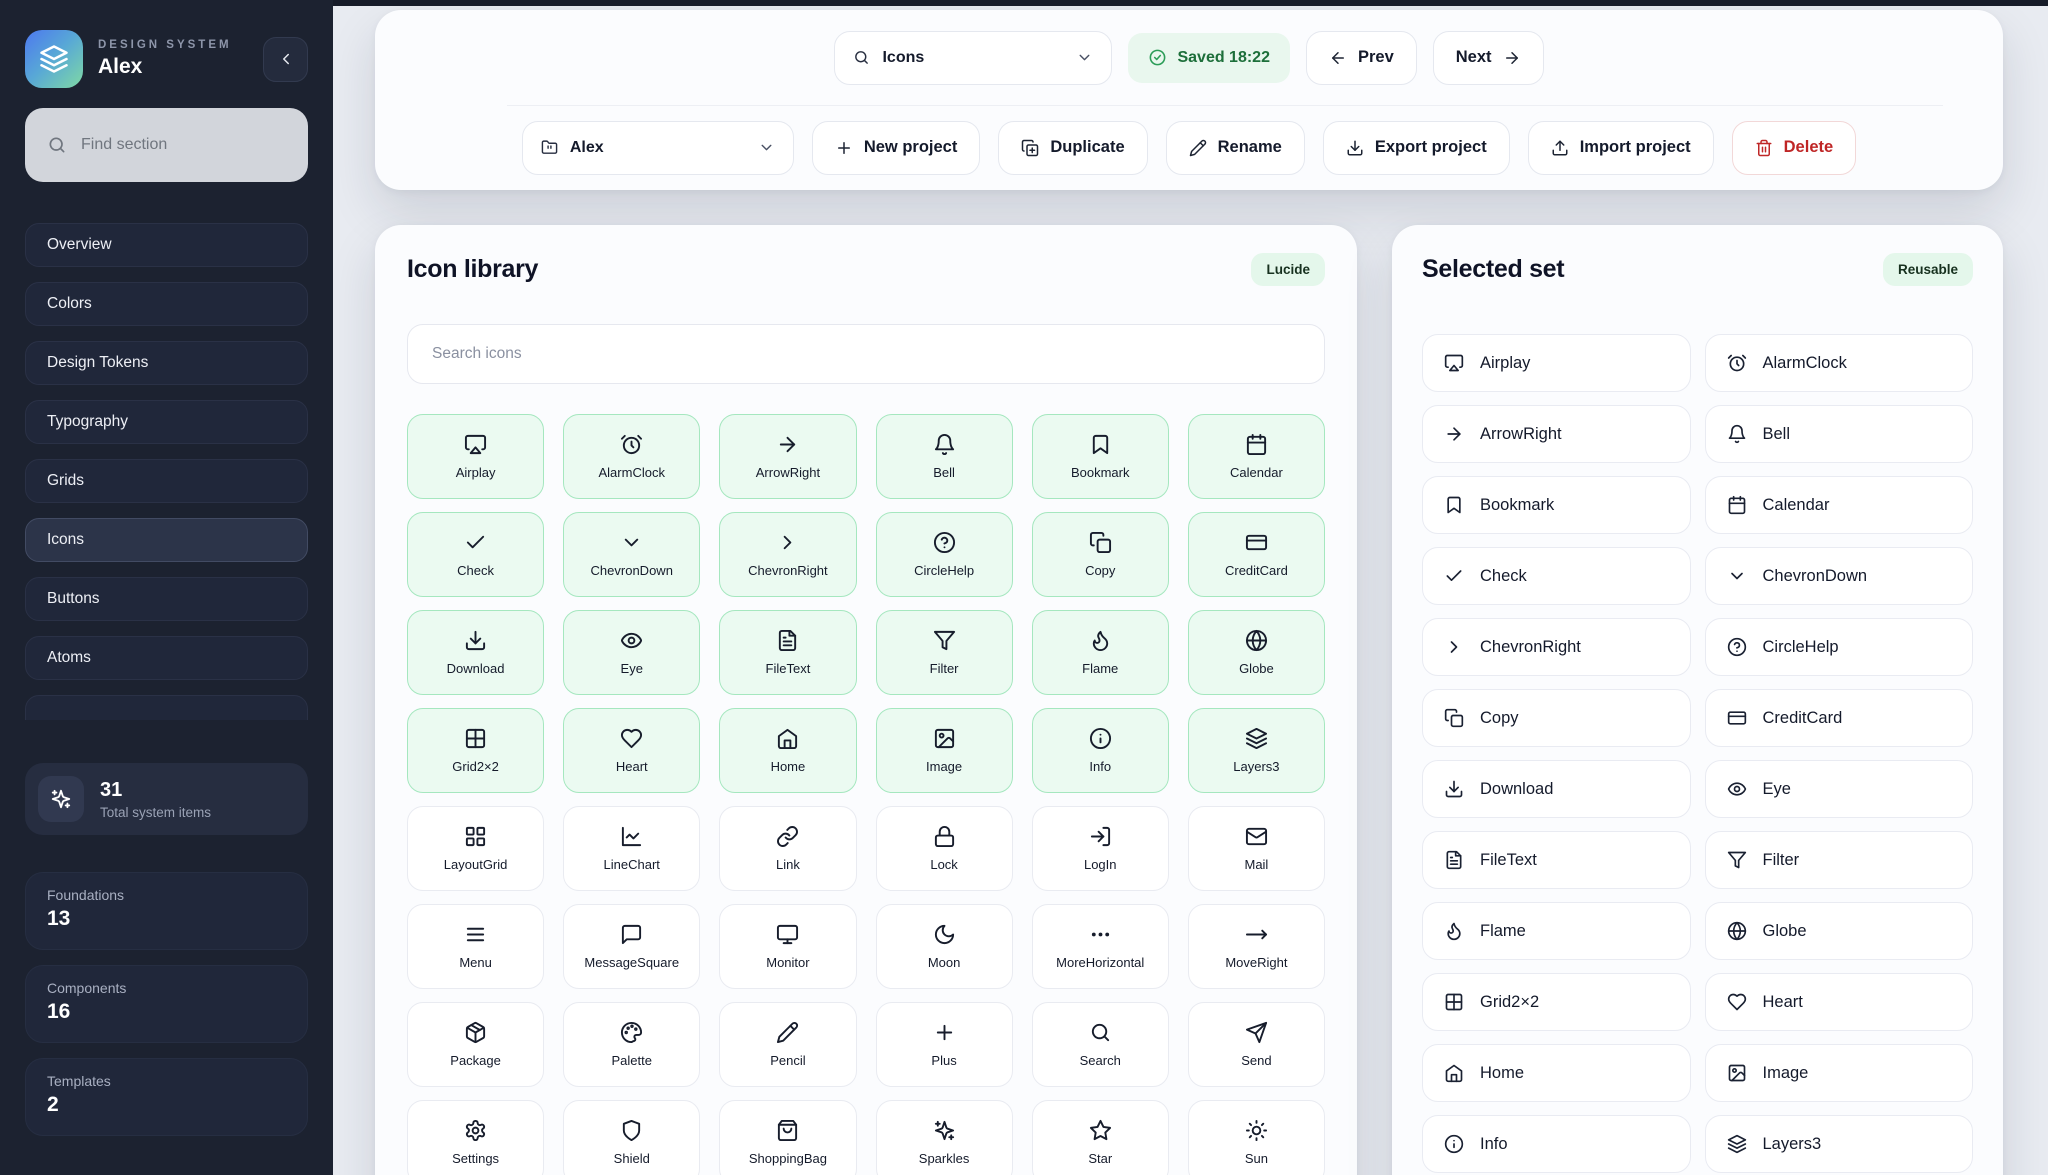 The image size is (2048, 1175). Describe the element at coordinates (1556, 505) in the screenshot. I see `selected-item-bookmark: Bookmark` at that location.